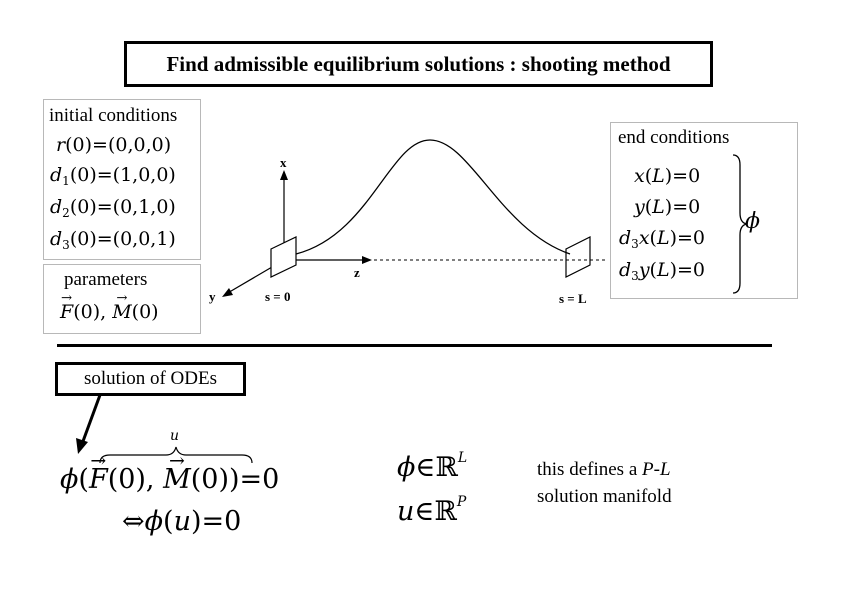  I want to click on y-axis-label: y, so click(212, 296).